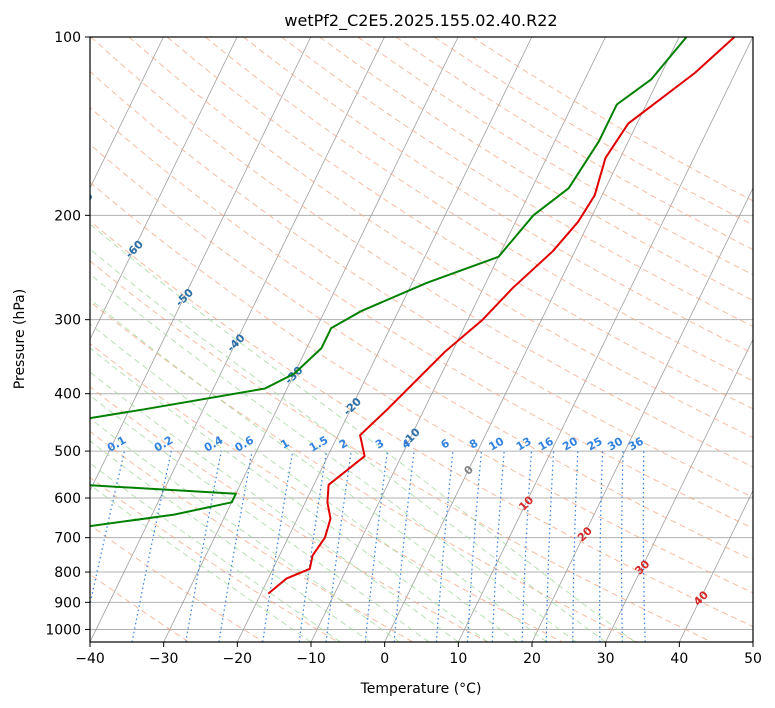  Describe the element at coordinates (67, 38) in the screenshot. I see `y-tick-label: 100` at that location.